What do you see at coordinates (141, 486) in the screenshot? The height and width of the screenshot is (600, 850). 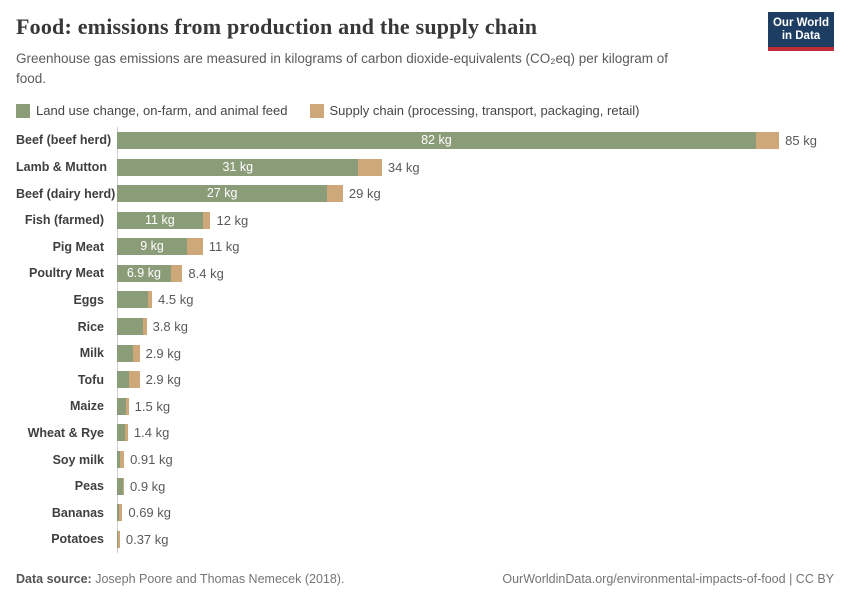 I see `bar-area: 0.9 kg` at bounding box center [141, 486].